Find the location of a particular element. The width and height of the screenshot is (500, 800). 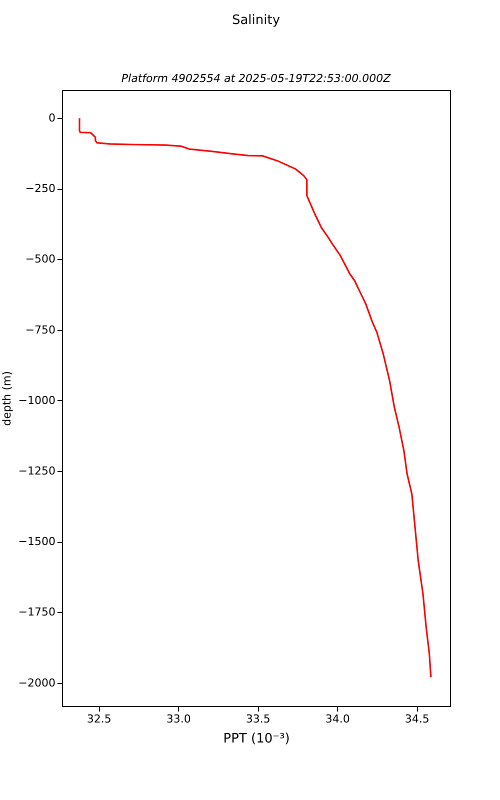

y-tick-label: −1500 is located at coordinates (37, 541).